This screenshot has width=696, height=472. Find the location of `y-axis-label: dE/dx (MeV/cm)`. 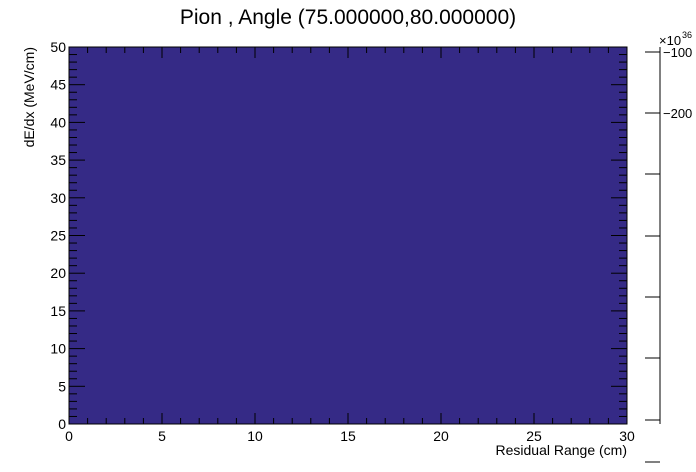

y-axis-label: dE/dx (MeV/cm) is located at coordinates (29, 97).